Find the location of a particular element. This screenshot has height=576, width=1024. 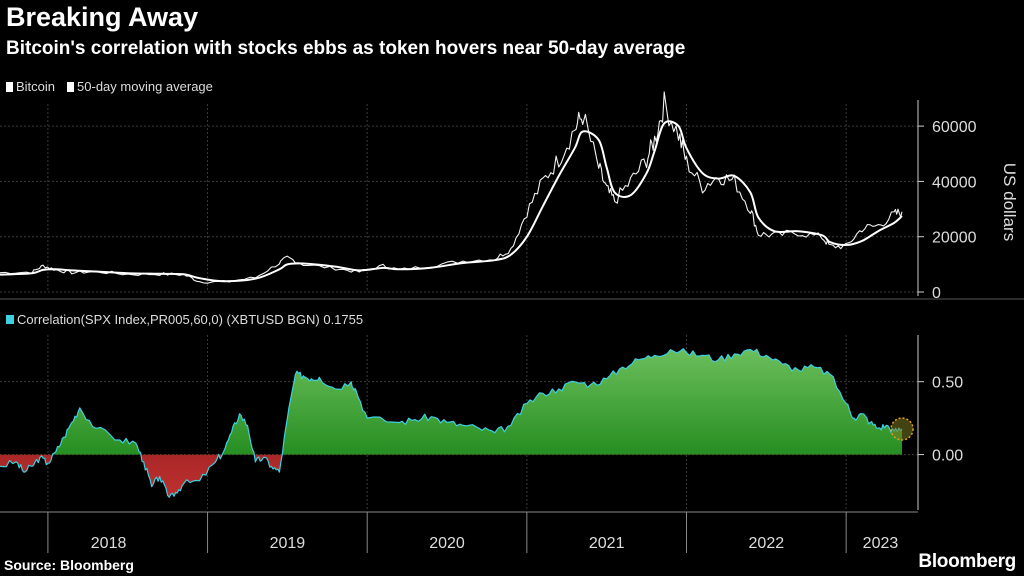

x-tick-label-2019: 2019 is located at coordinates (288, 543).